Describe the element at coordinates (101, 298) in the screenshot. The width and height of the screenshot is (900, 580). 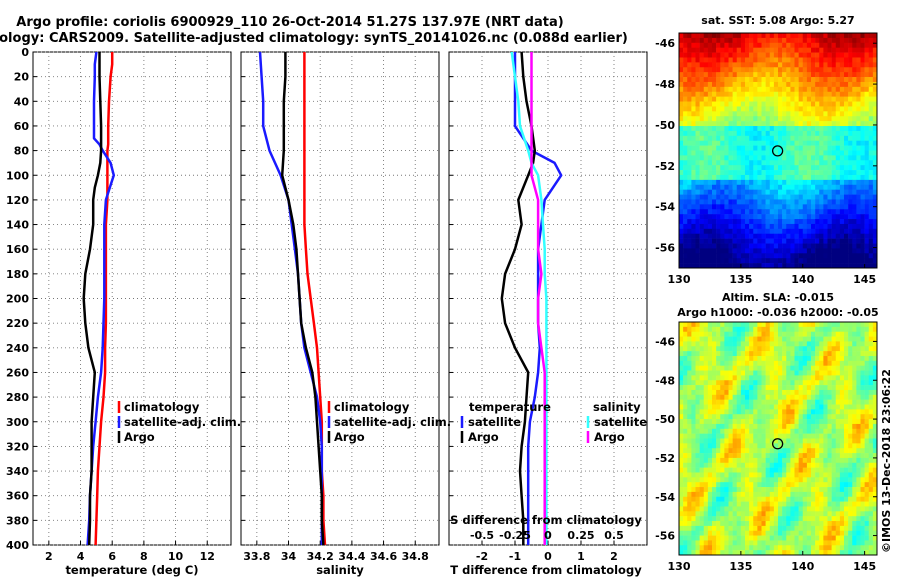
I see `series-line-satellite-adj-clim-` at that location.